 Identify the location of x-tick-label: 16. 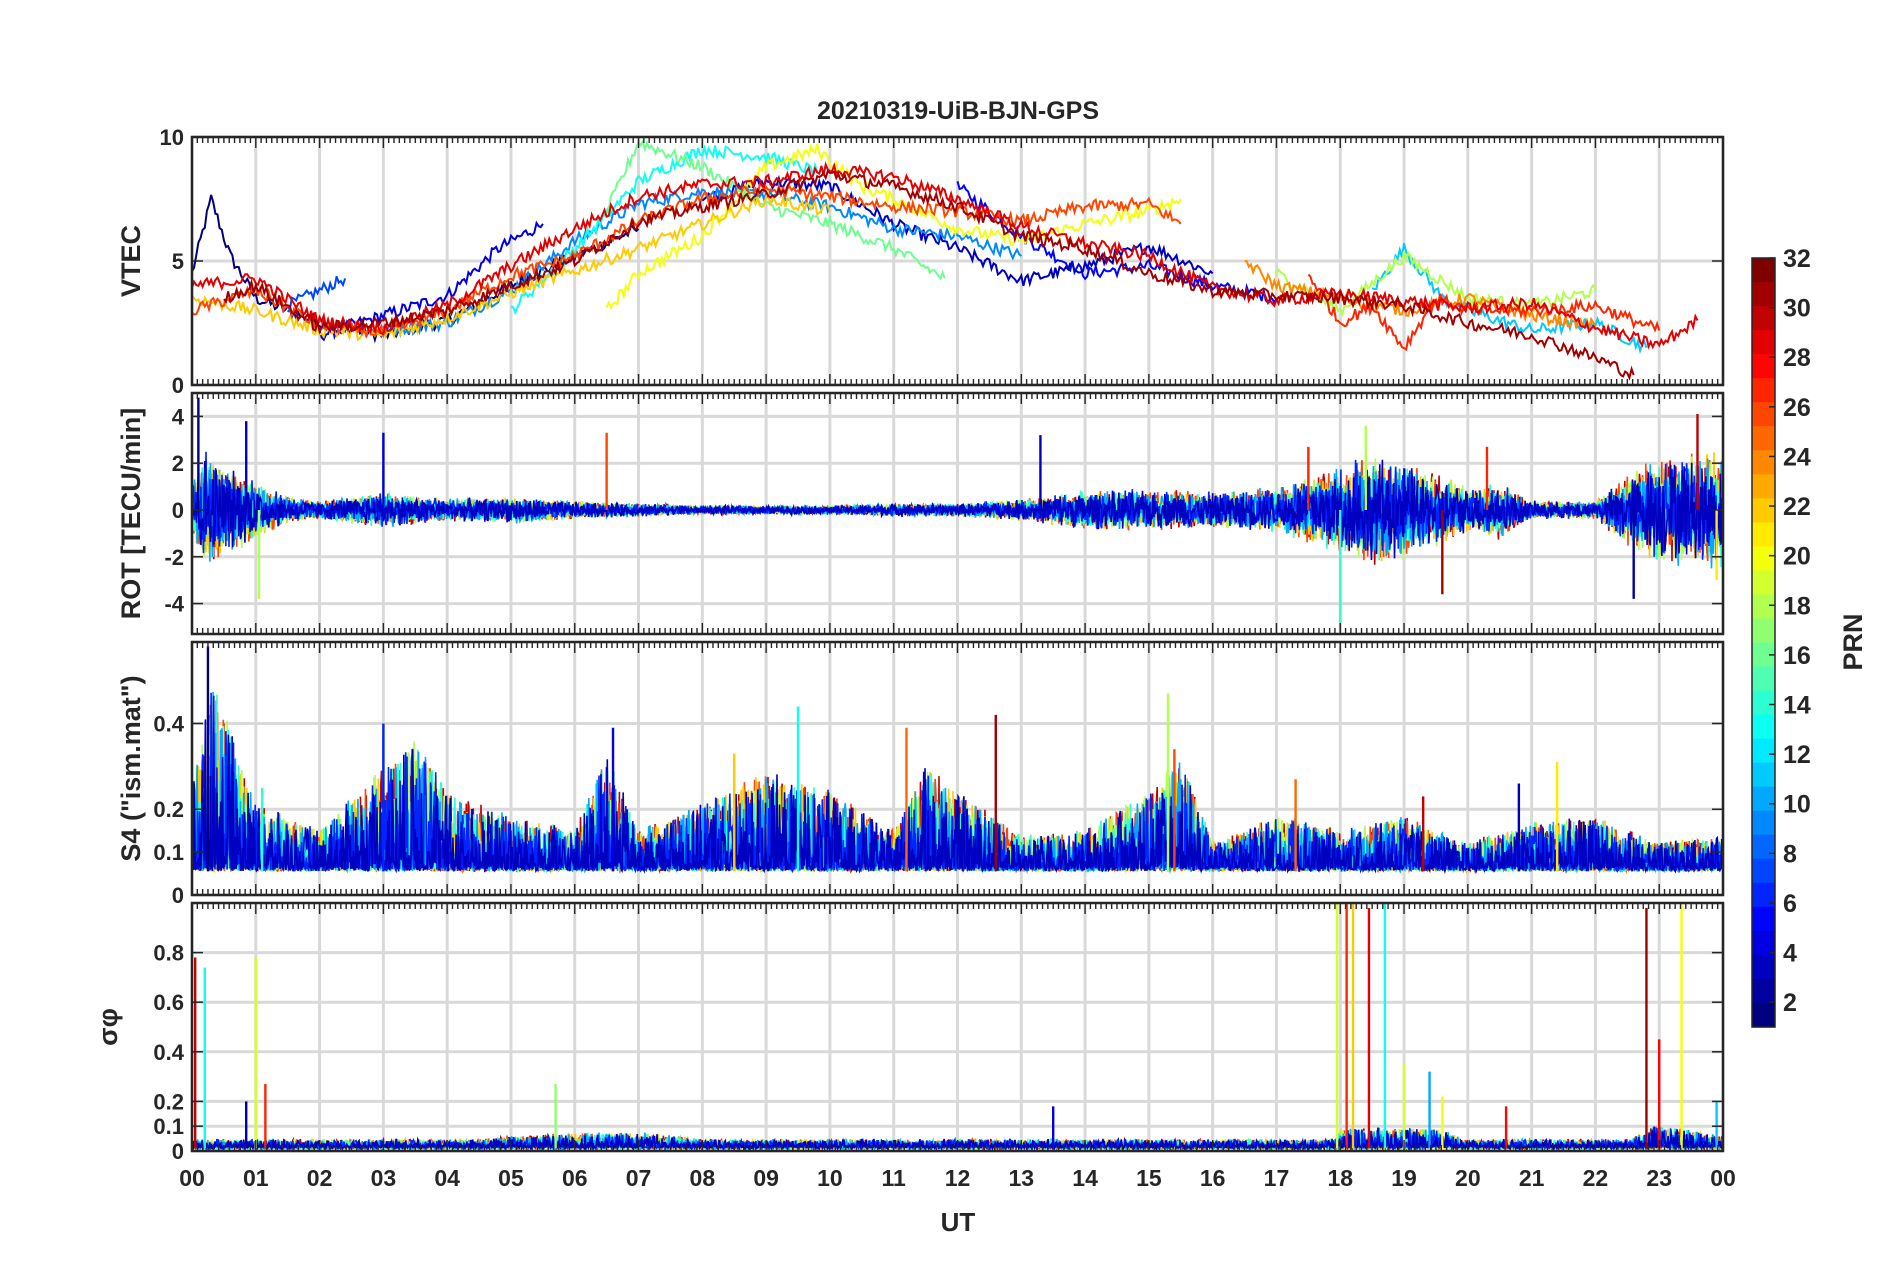
(1213, 1178).